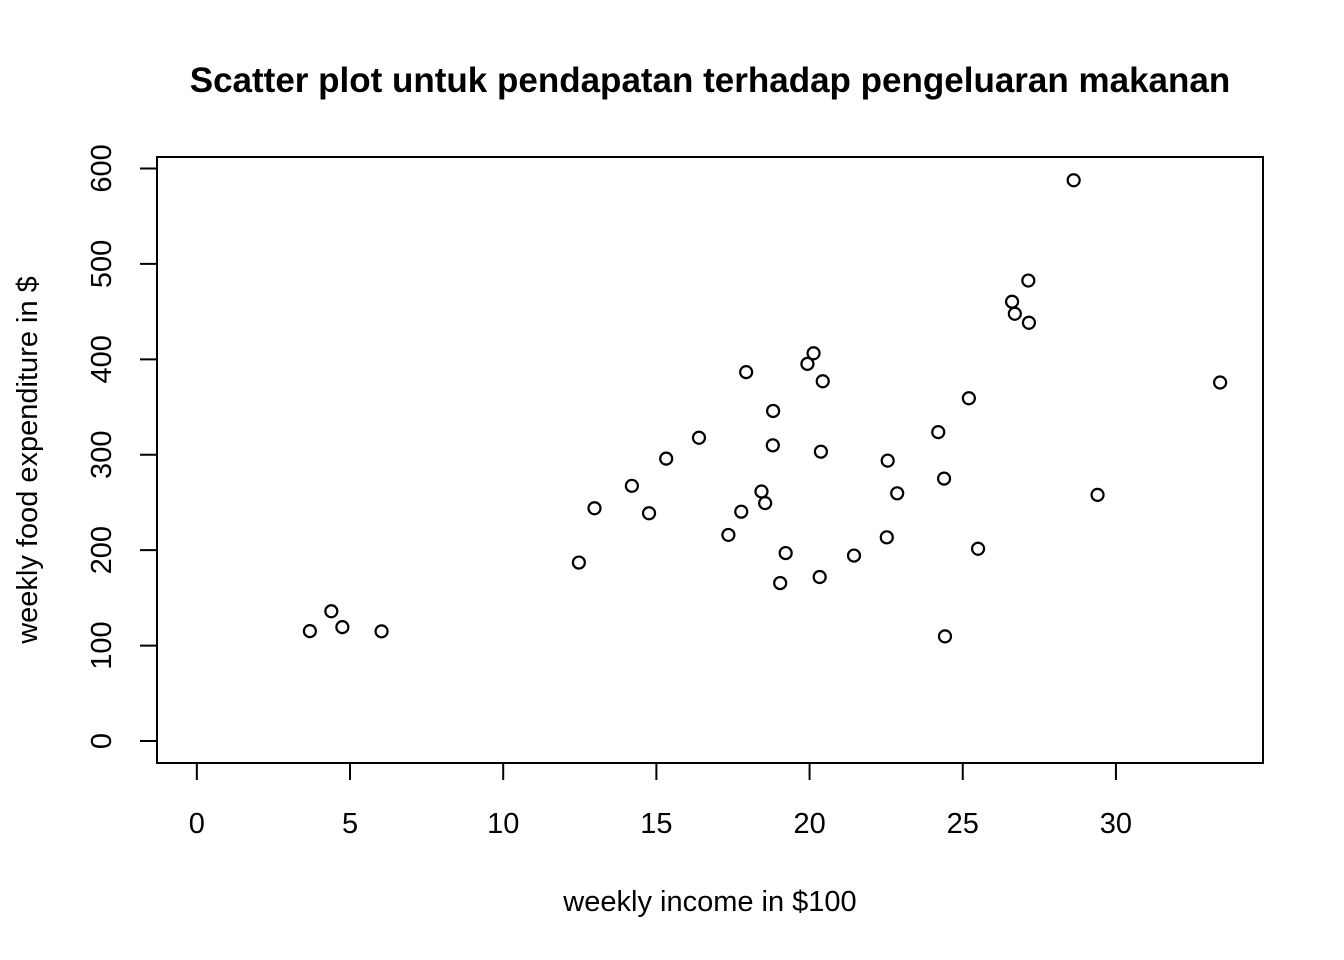 The image size is (1344, 960). Describe the element at coordinates (102, 264) in the screenshot. I see `y-tick-label: 500` at that location.